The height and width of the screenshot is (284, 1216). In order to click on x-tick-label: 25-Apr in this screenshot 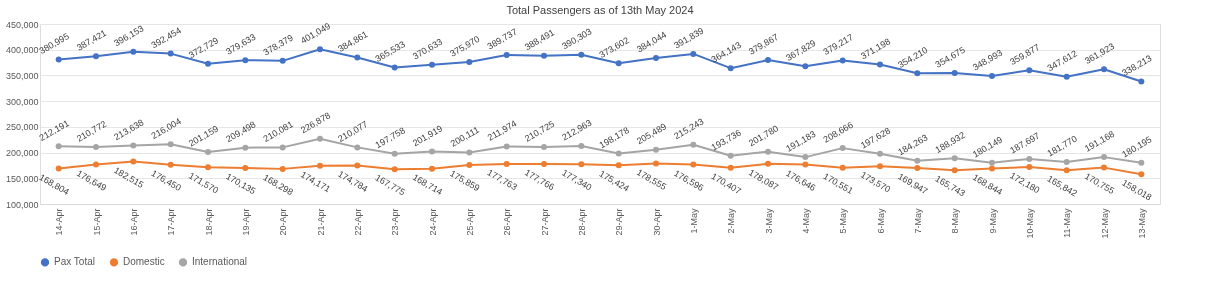, I will do `click(469, 222)`.